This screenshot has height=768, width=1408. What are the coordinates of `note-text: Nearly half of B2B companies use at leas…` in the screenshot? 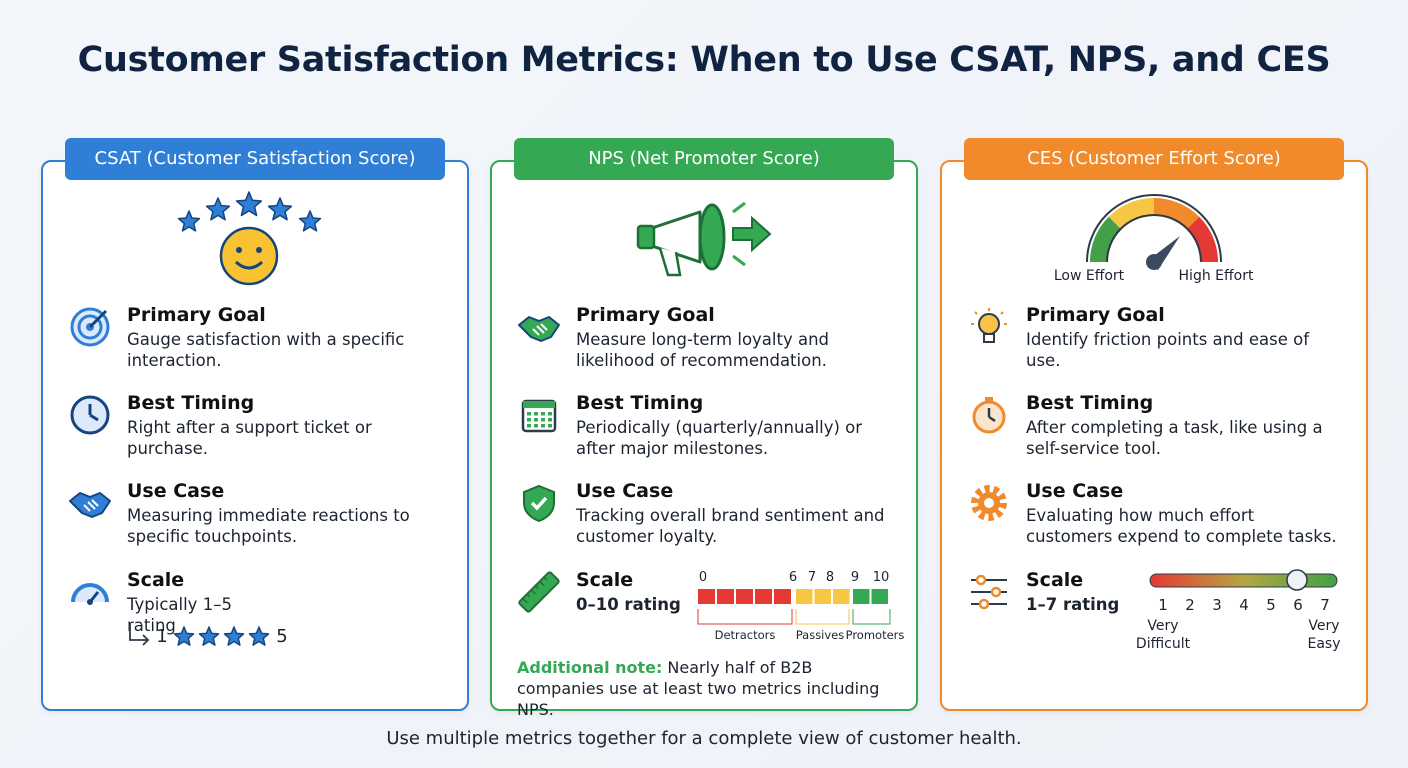 It's located at (698, 688).